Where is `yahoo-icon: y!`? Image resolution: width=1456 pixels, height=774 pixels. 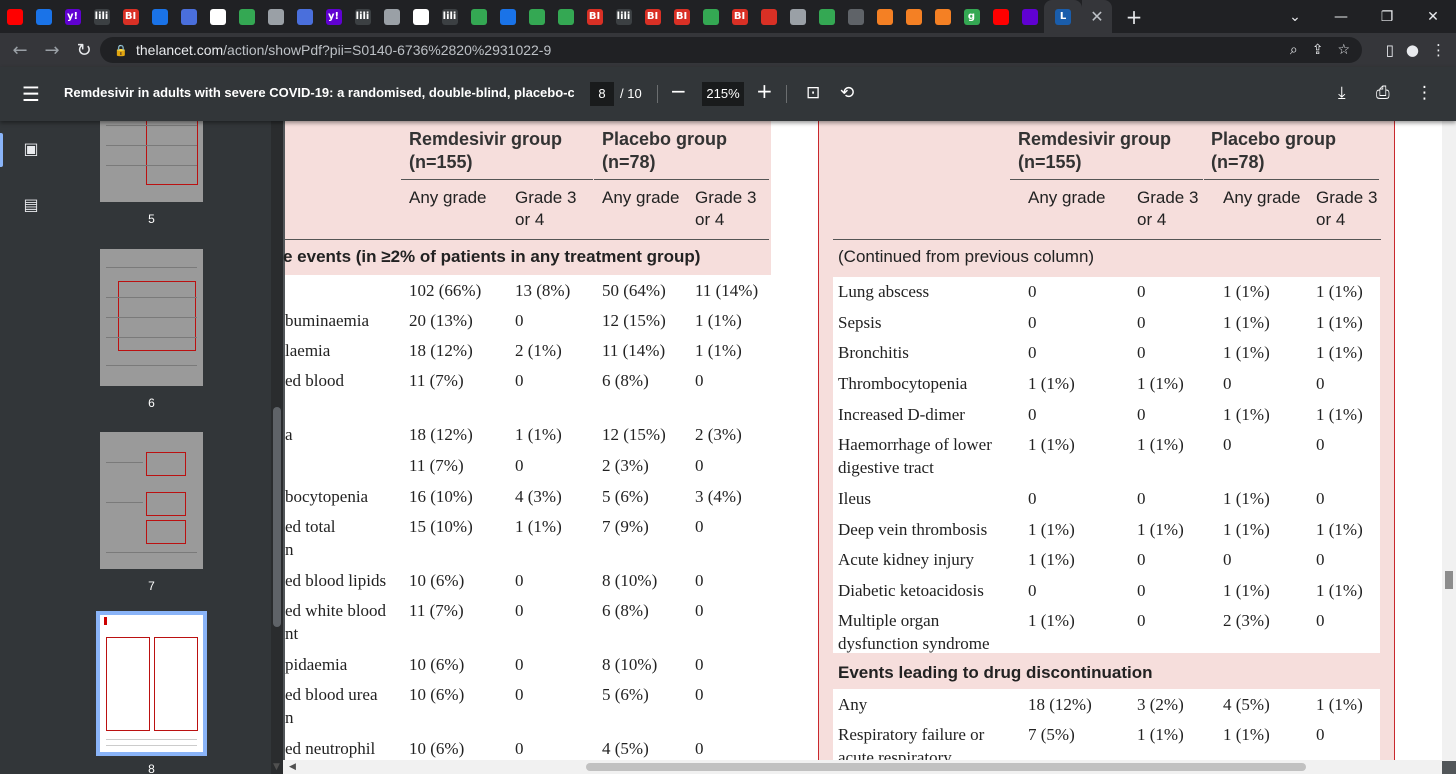
yahoo-icon: y! is located at coordinates (333, 16).